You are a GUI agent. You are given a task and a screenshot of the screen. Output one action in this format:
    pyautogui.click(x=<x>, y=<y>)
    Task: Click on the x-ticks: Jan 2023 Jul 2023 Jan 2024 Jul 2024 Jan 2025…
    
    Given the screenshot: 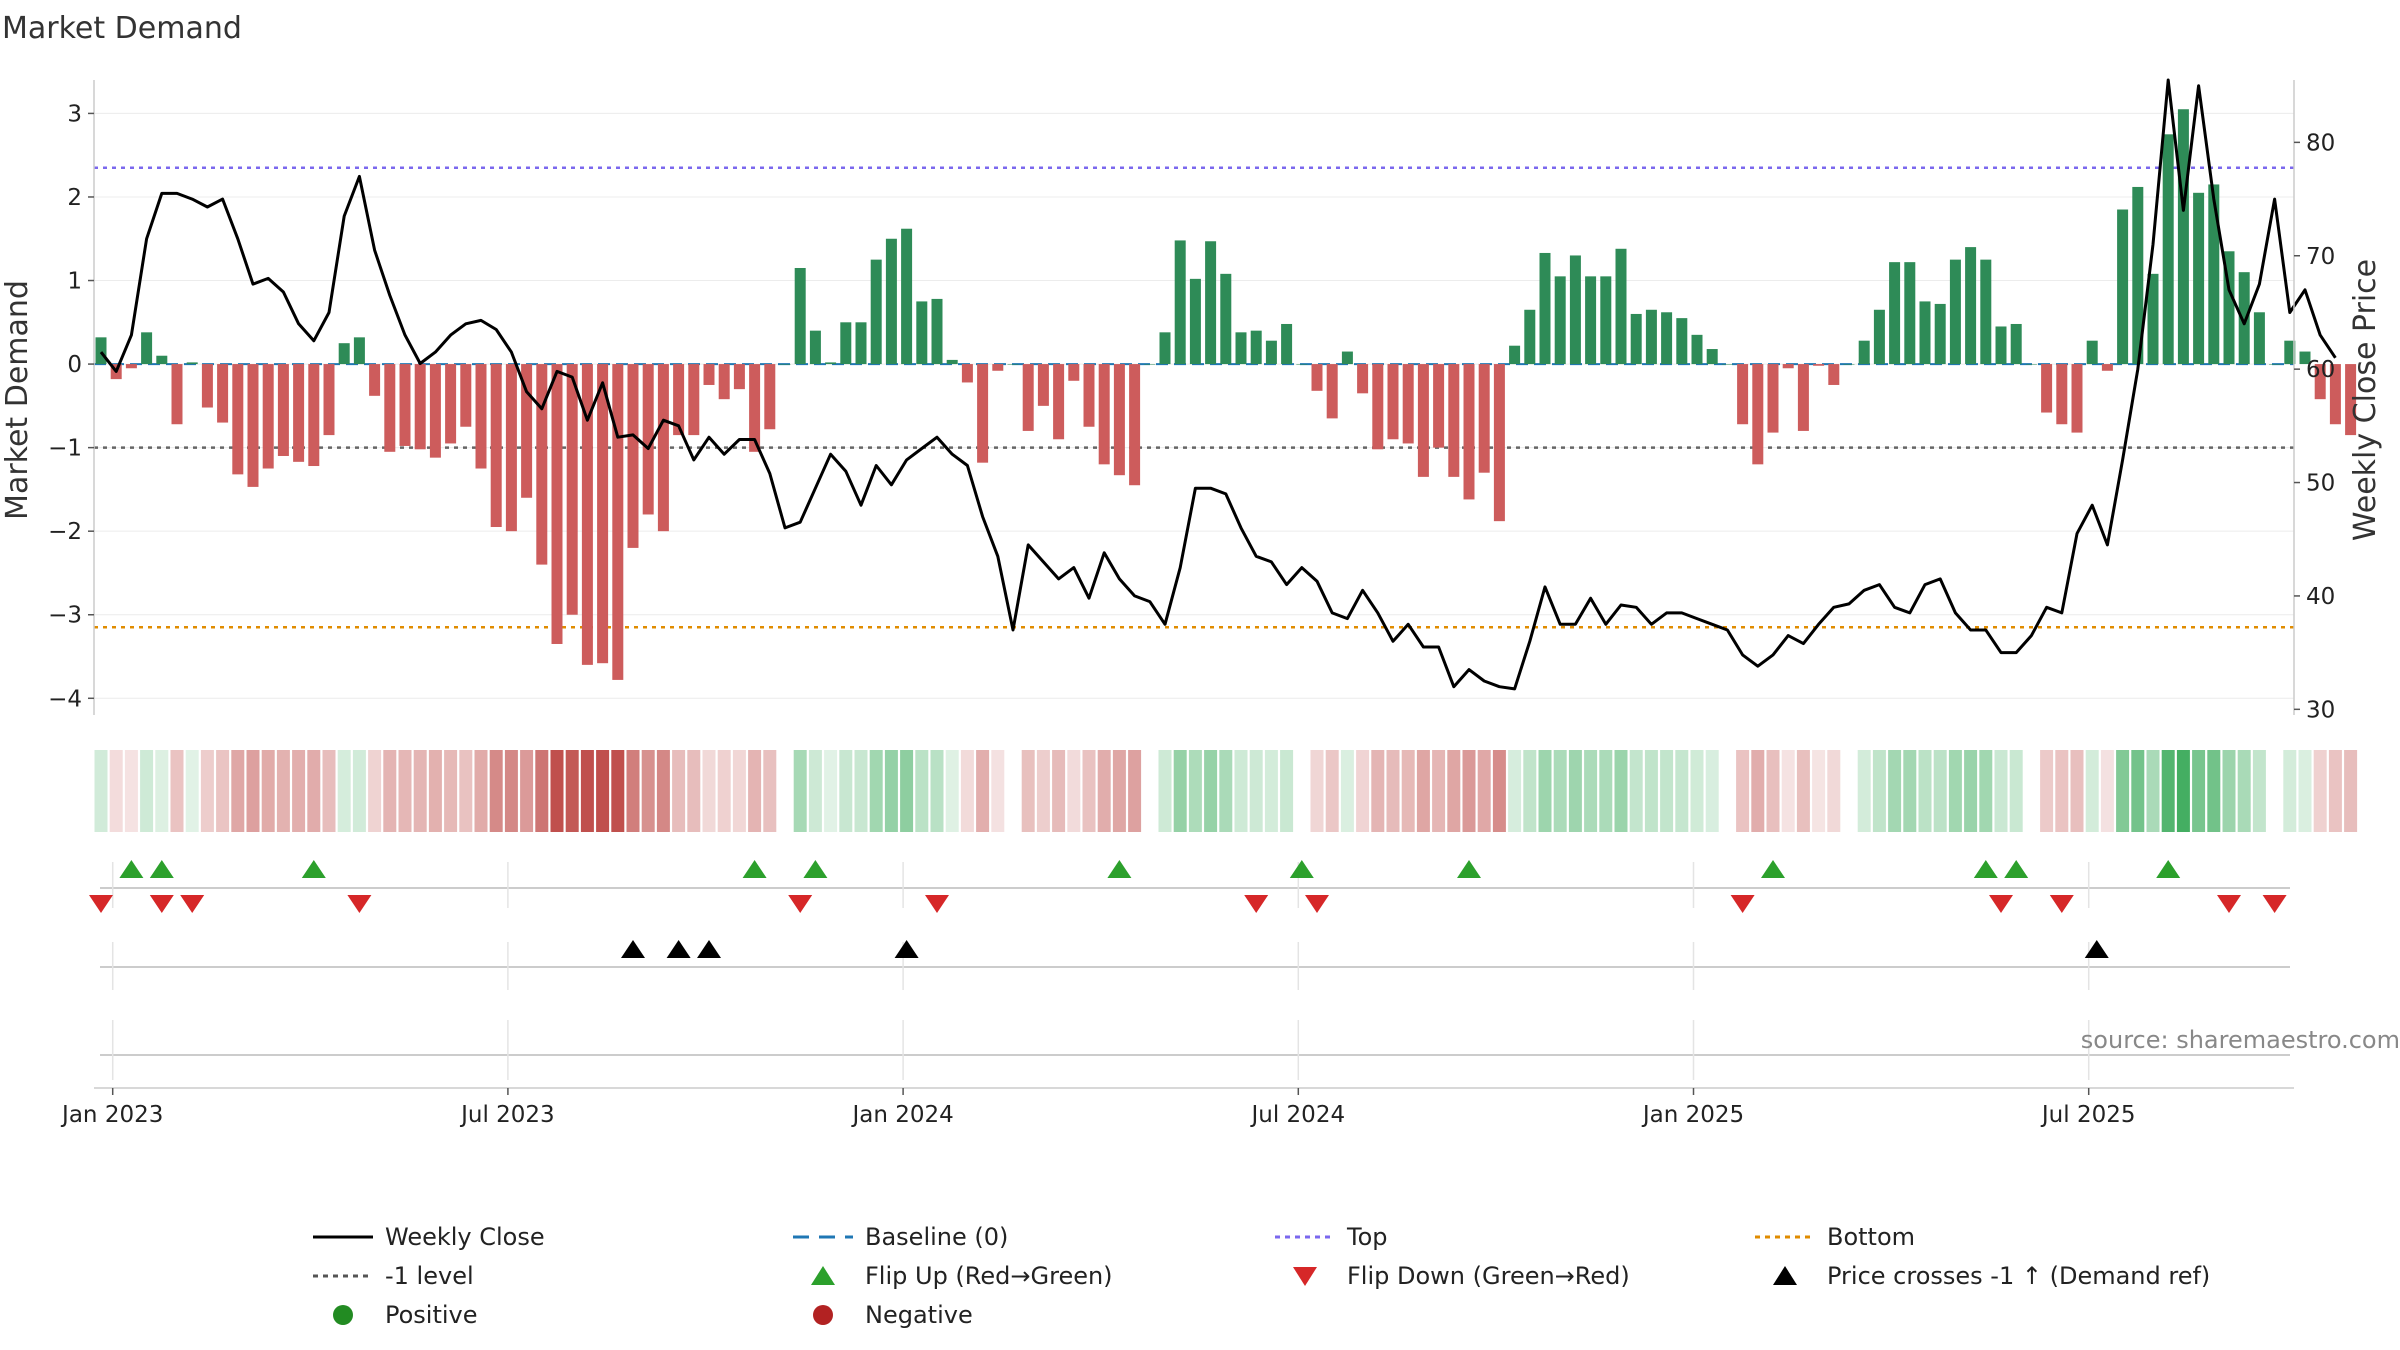 What is the action you would take?
    pyautogui.click(x=1177, y=1107)
    